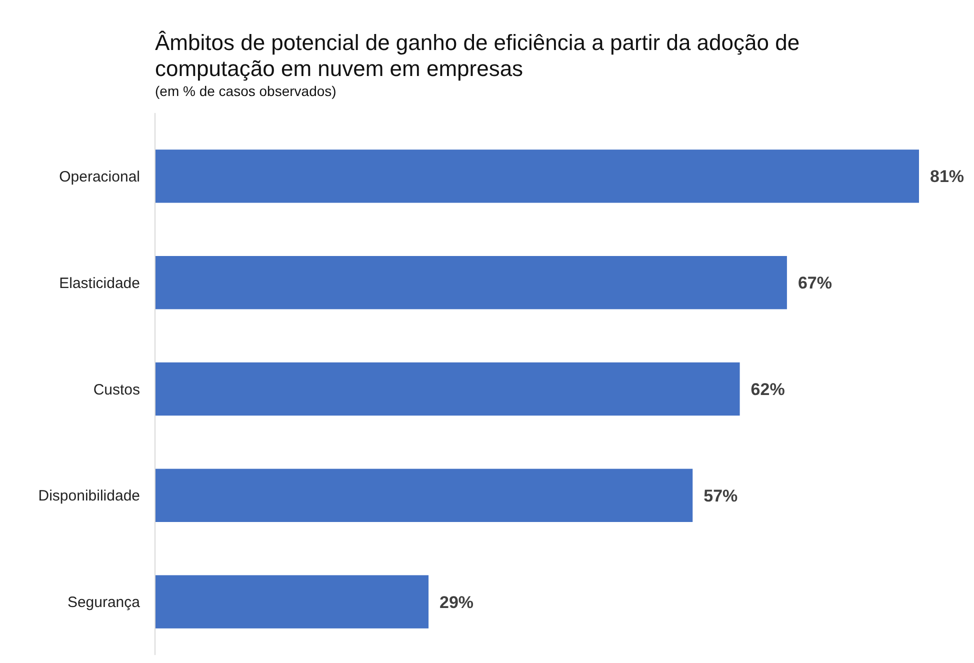 The image size is (974, 663). I want to click on chart-title: Âmbitos de potencial de ganho de eficiência a partir da adoção de computação em nuvem em empresas, so click(477, 55).